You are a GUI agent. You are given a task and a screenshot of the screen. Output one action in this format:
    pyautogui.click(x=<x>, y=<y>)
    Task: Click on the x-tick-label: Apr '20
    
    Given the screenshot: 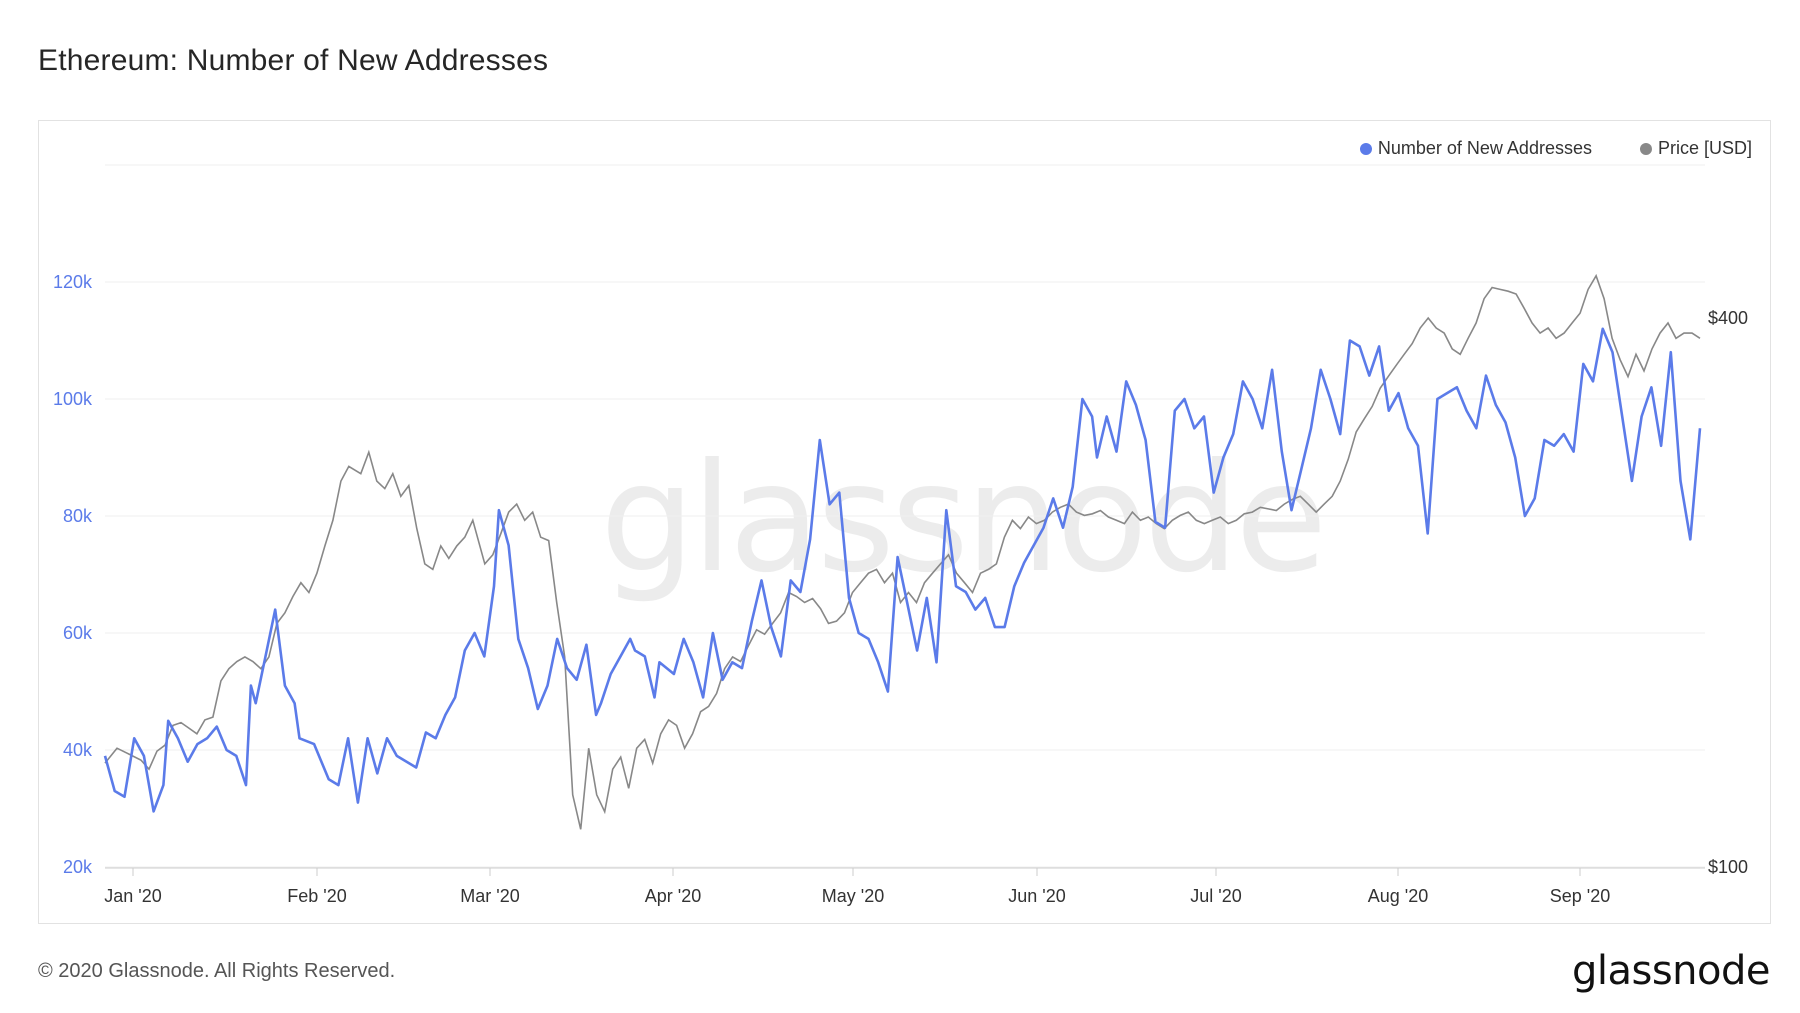 What is the action you would take?
    pyautogui.click(x=673, y=896)
    